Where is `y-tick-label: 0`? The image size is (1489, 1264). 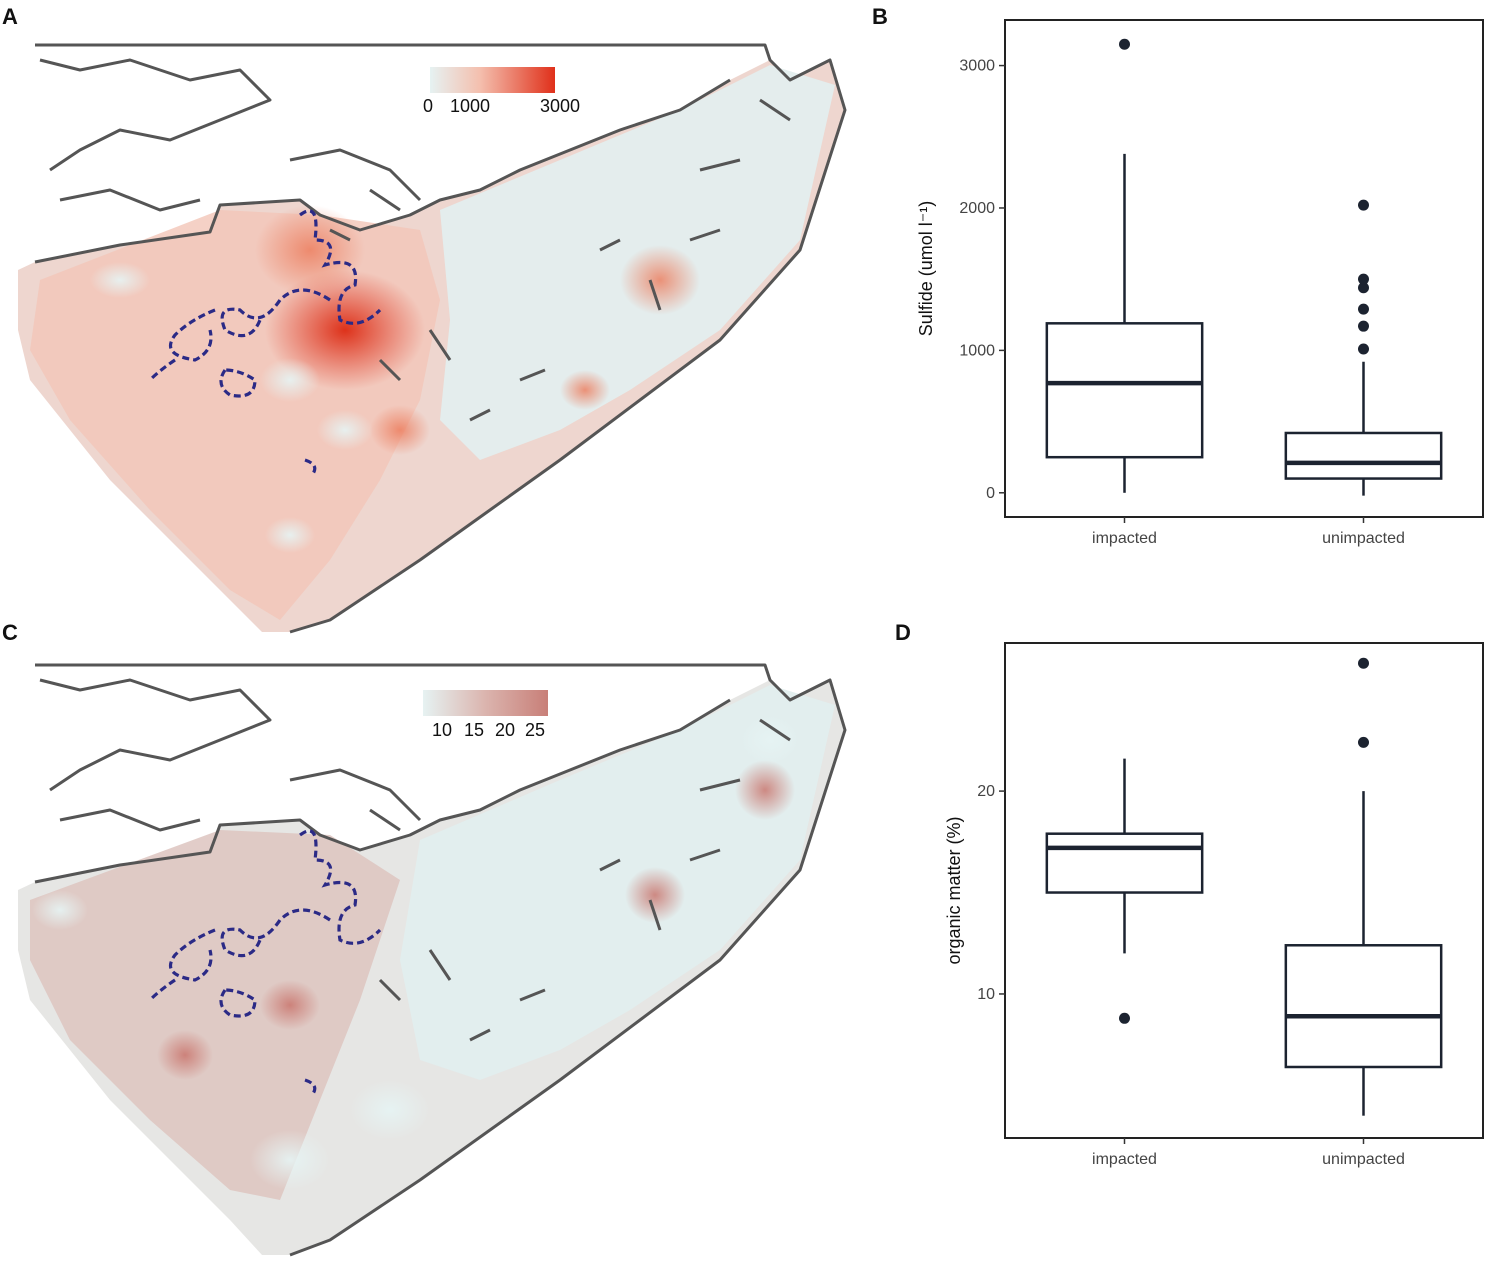
y-tick-label: 0 is located at coordinates (990, 493).